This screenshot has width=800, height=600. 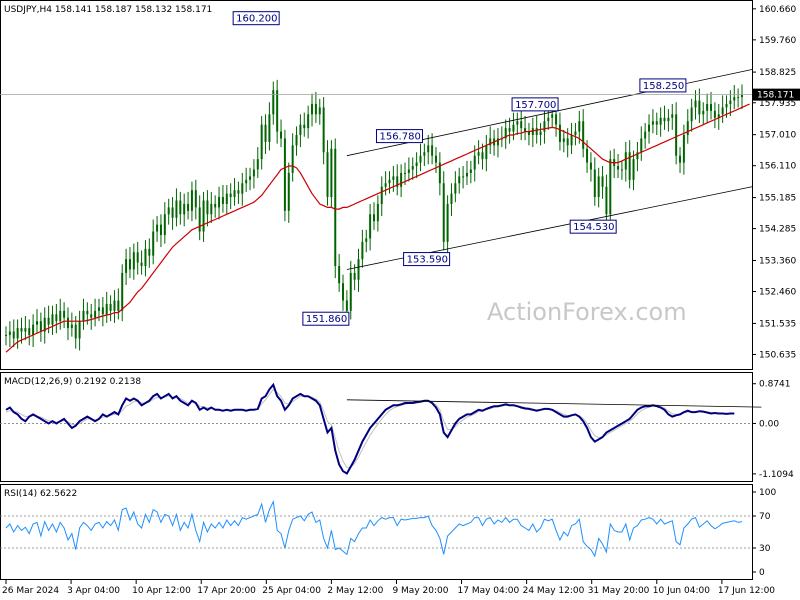 What do you see at coordinates (777, 41) in the screenshot?
I see `price-axis-tick-label: 159.760` at bounding box center [777, 41].